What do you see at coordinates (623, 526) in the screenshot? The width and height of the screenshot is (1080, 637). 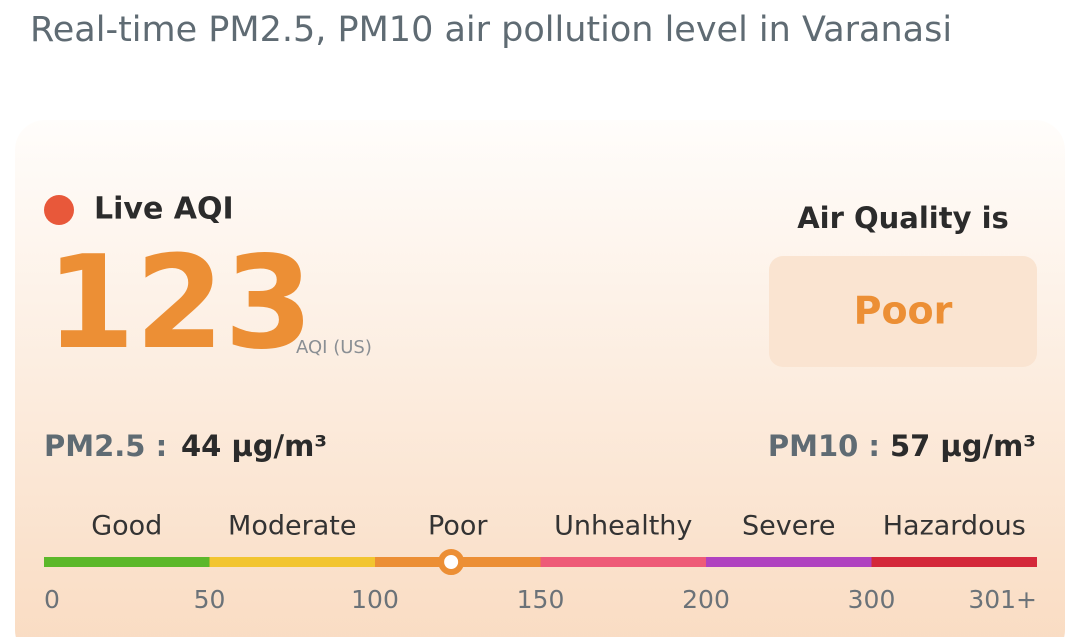 I see `category-label: Unhealthy` at bounding box center [623, 526].